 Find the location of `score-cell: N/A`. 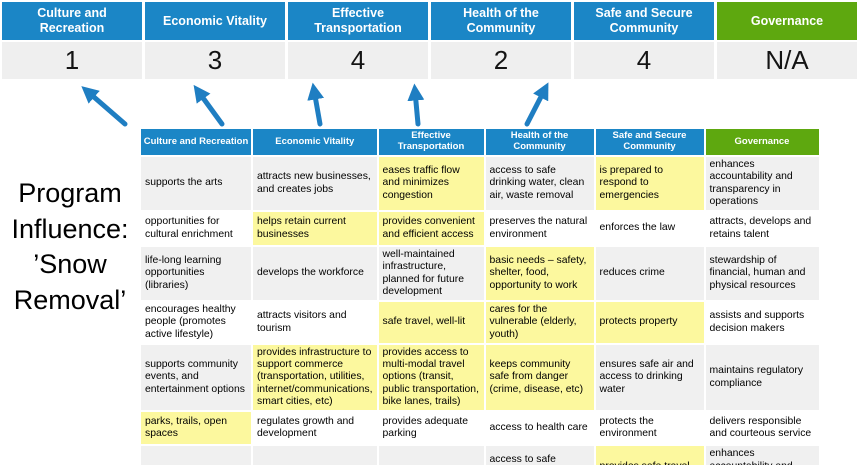

score-cell: N/A is located at coordinates (787, 60).